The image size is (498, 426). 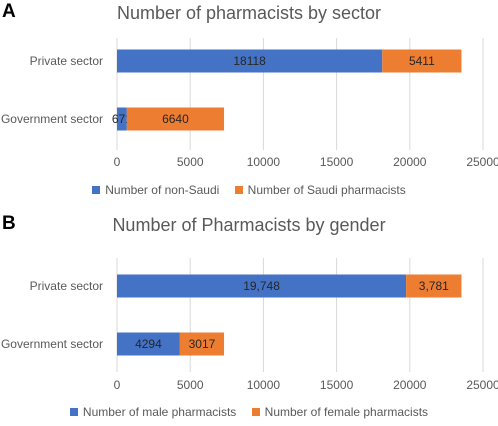 I want to click on legend-label: Number of male pharmacists, so click(x=159, y=412).